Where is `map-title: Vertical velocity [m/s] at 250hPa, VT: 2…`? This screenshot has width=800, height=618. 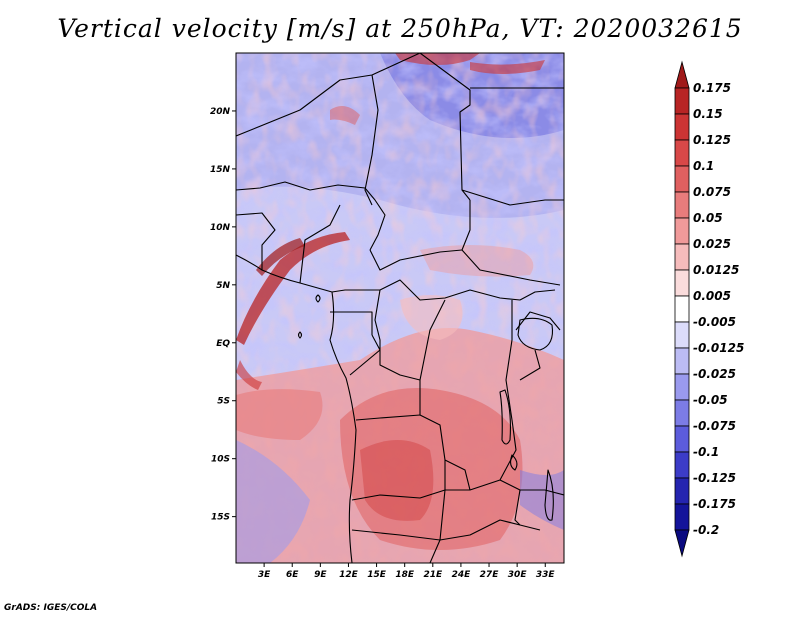
map-title: Vertical velocity [m/s] at 250hPa, VT: 2… is located at coordinates (400, 28).